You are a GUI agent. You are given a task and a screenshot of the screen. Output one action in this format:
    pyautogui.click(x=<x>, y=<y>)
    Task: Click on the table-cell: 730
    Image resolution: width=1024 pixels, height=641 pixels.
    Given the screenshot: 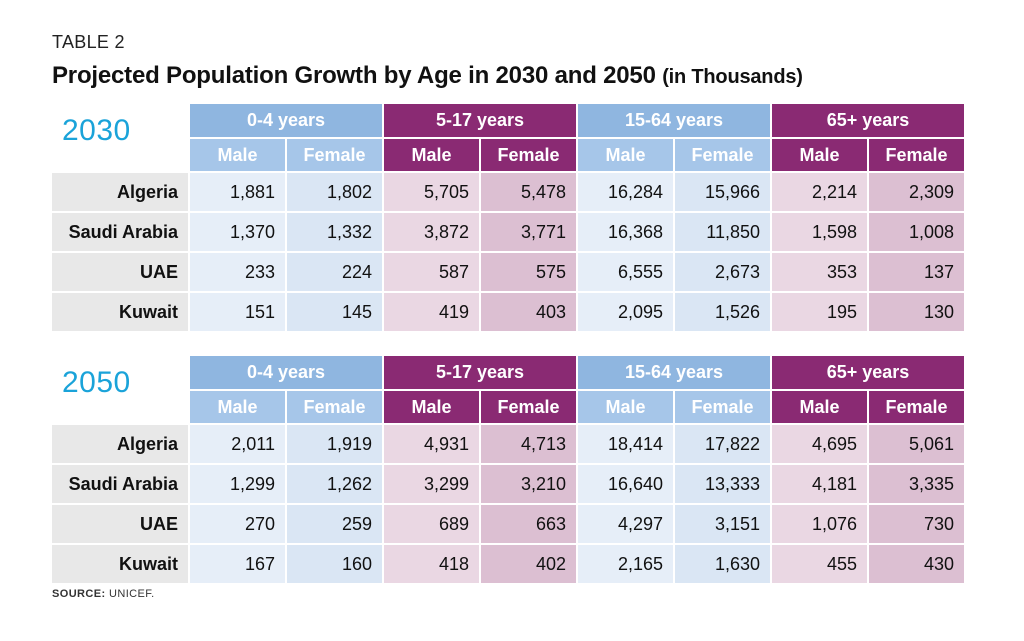 What is the action you would take?
    pyautogui.click(x=917, y=525)
    